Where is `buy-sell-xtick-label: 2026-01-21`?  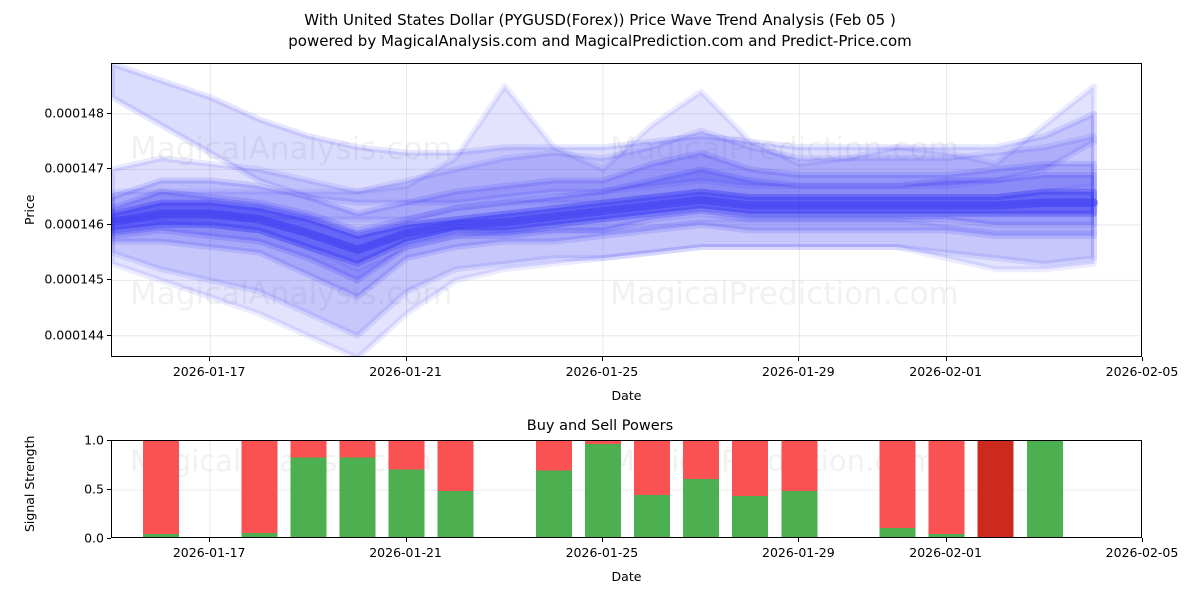 buy-sell-xtick-label: 2026-01-21 is located at coordinates (405, 552).